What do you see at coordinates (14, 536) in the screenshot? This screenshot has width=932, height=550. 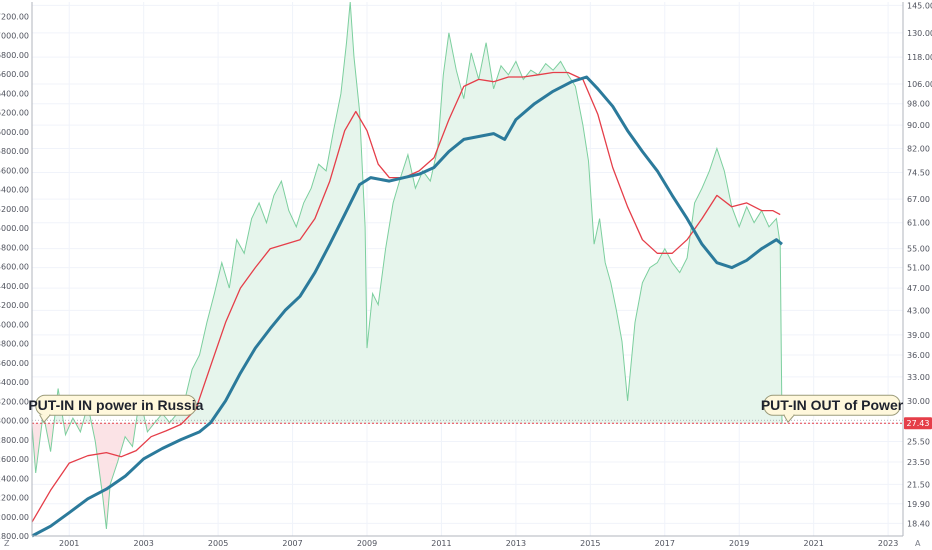 I see `left-tick-label: 21800.00` at bounding box center [14, 536].